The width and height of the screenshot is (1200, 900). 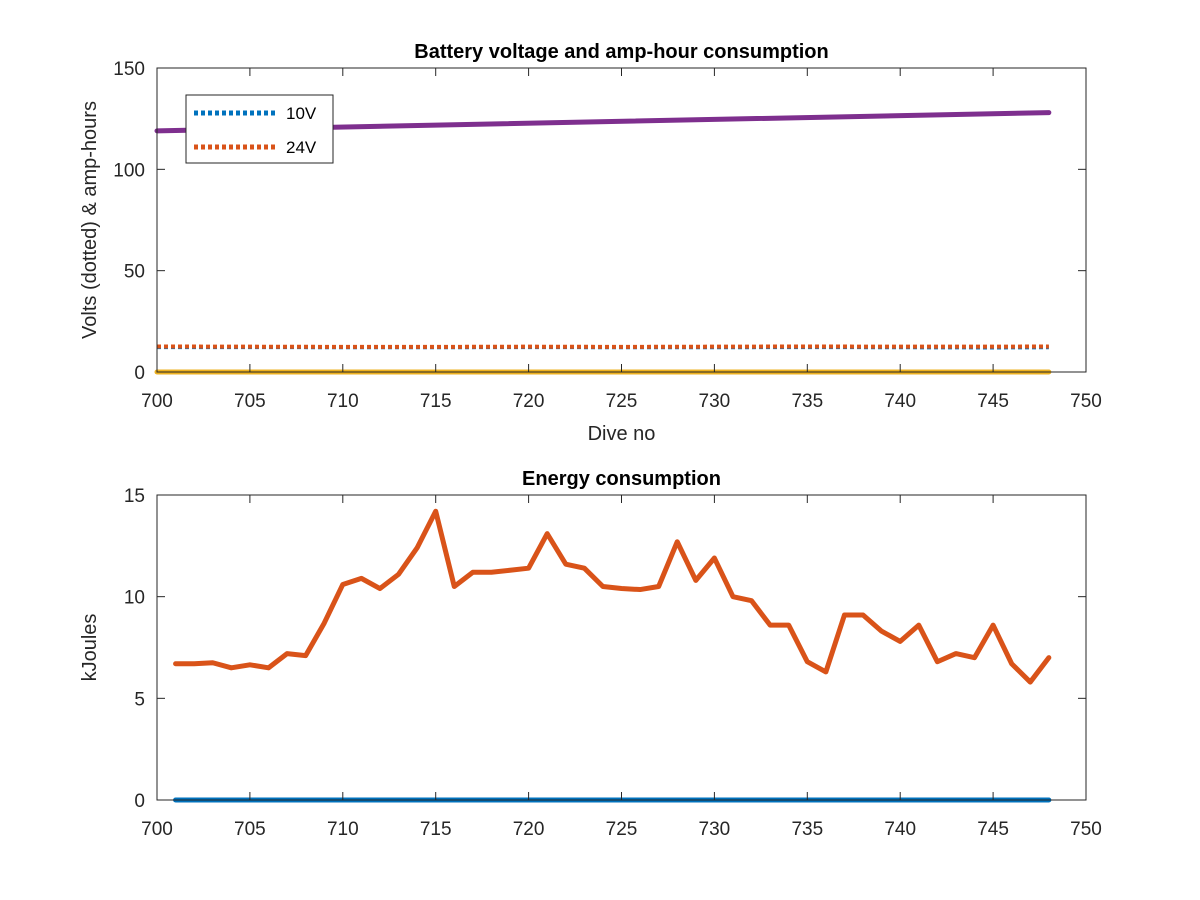 I want to click on y-tick-label: 100, so click(x=129, y=170).